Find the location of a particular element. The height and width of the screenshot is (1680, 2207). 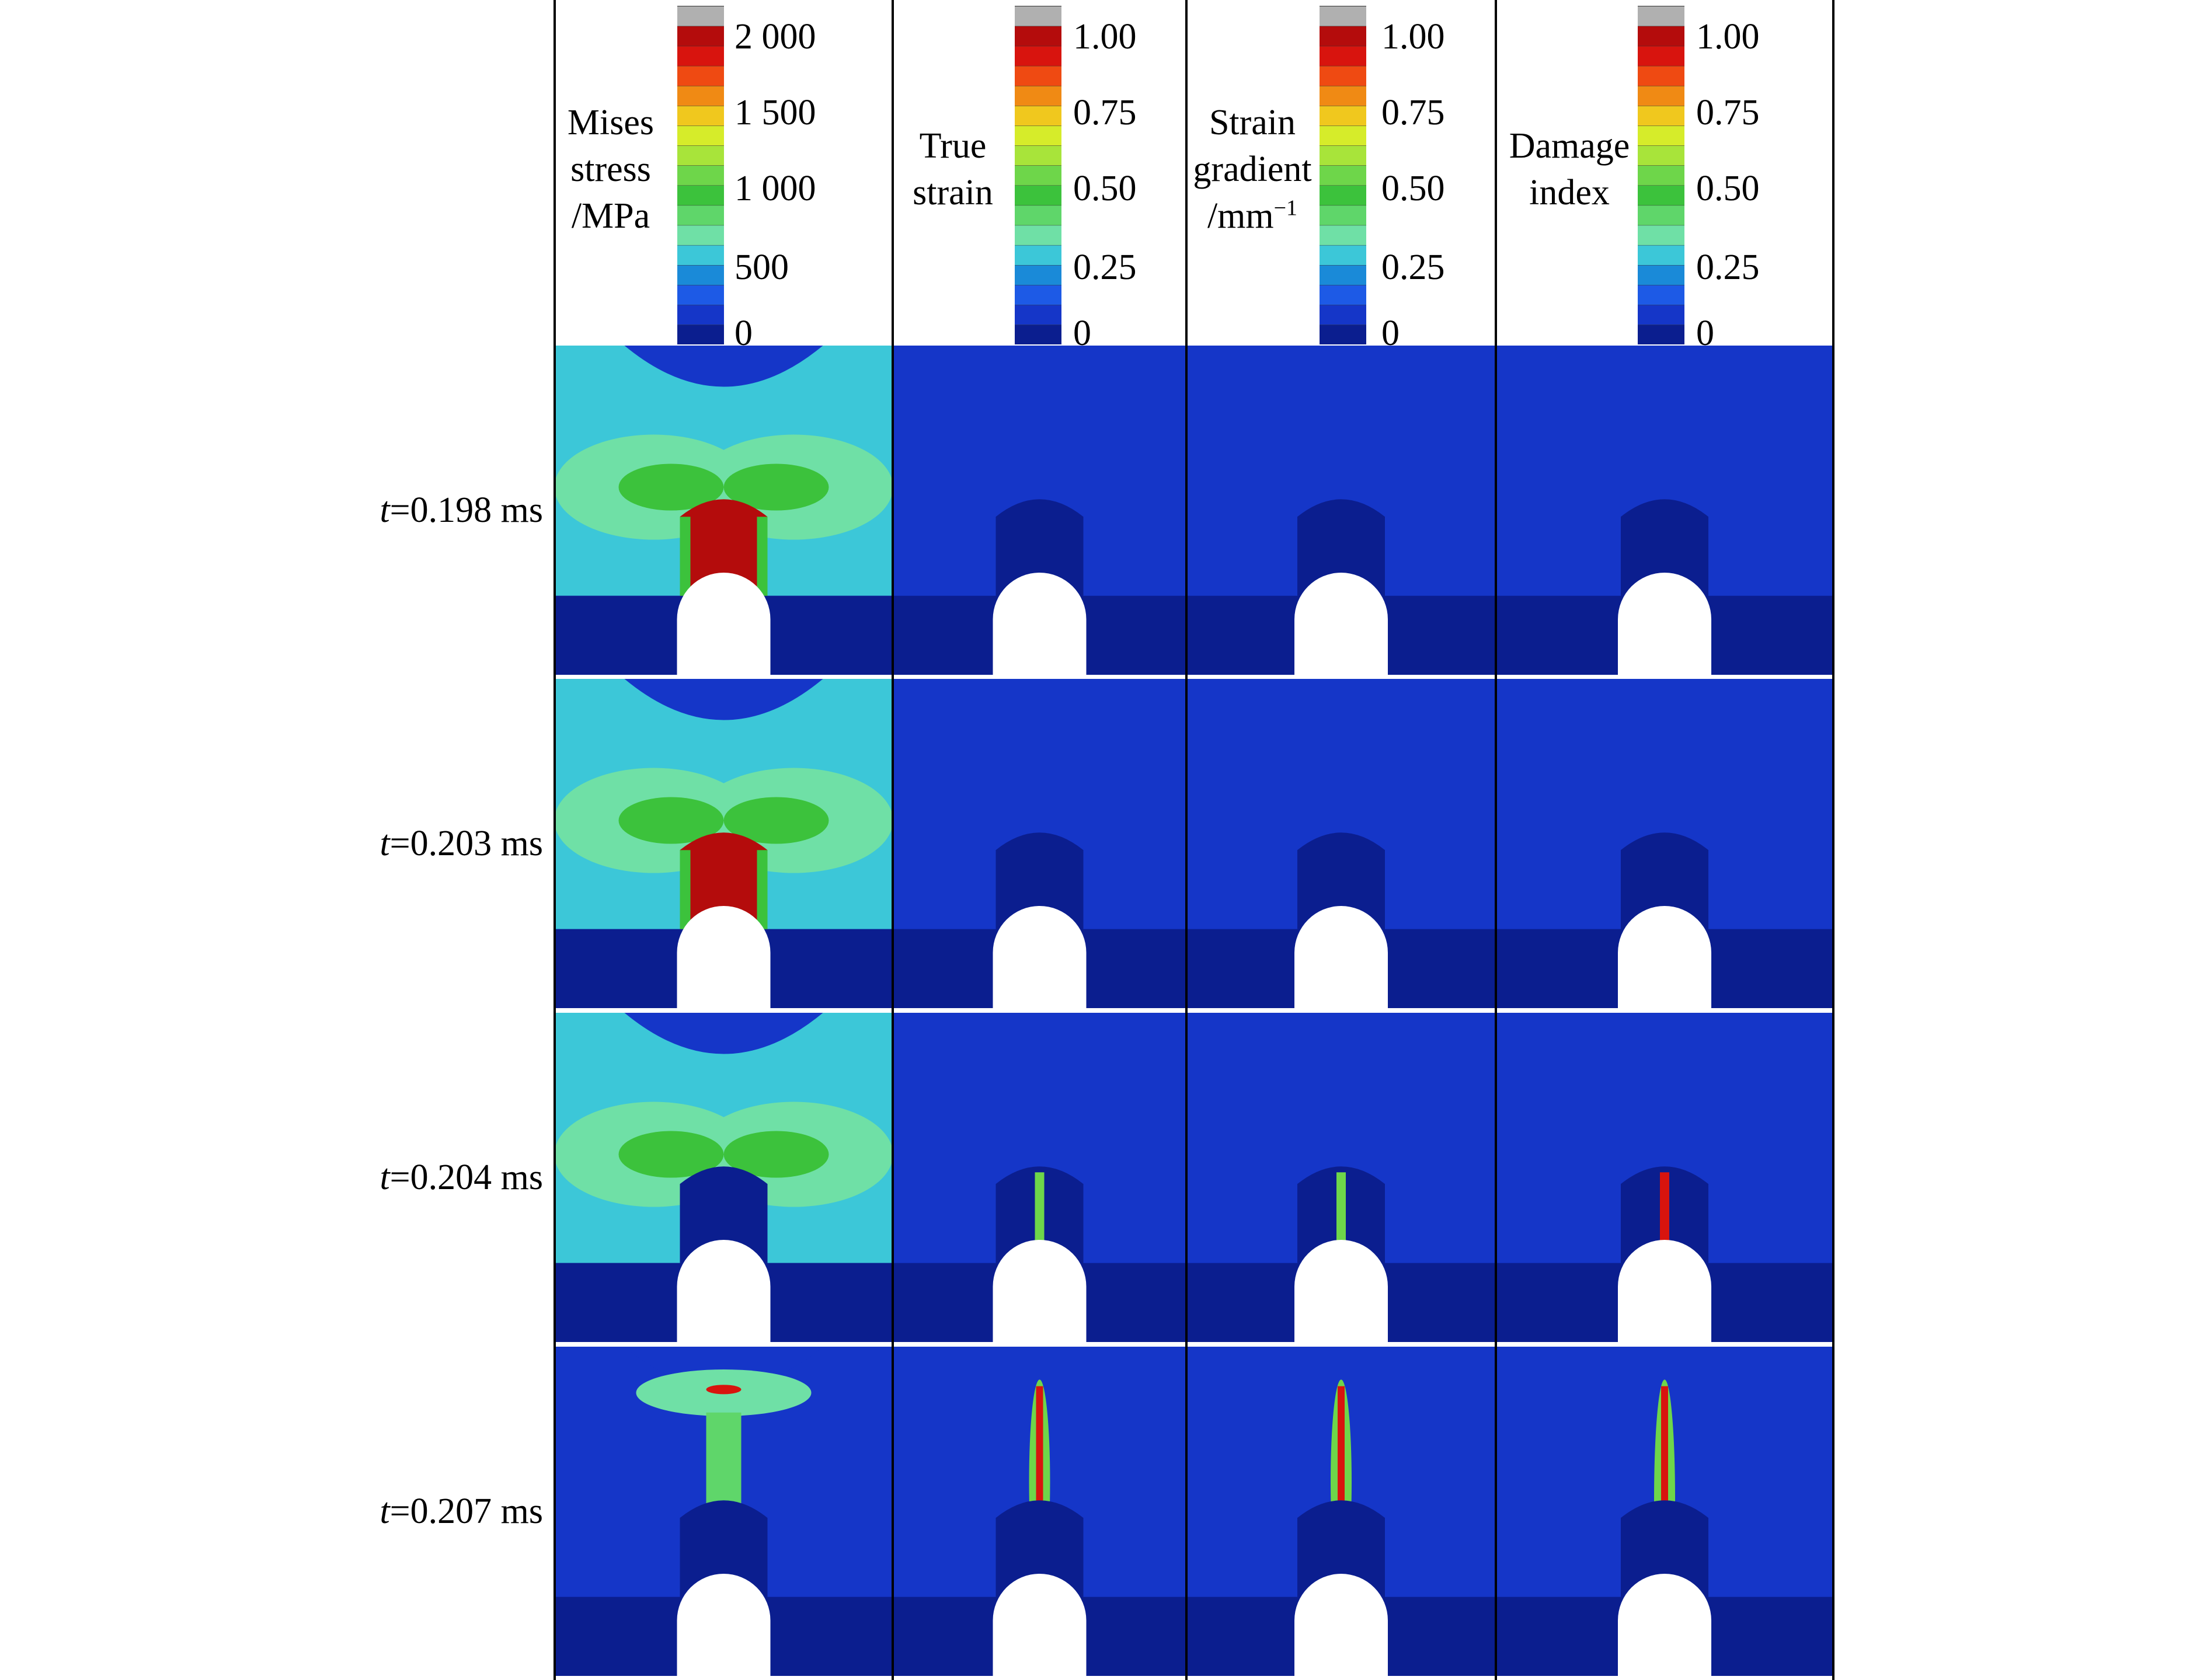

column-3-tick-label: 0 is located at coordinates (1390, 333).